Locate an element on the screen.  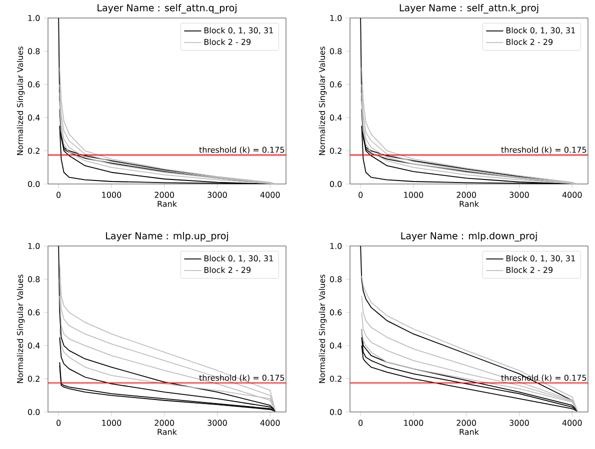
chart-title: Layer Name : self_attn.k_proj is located at coordinates (469, 9).